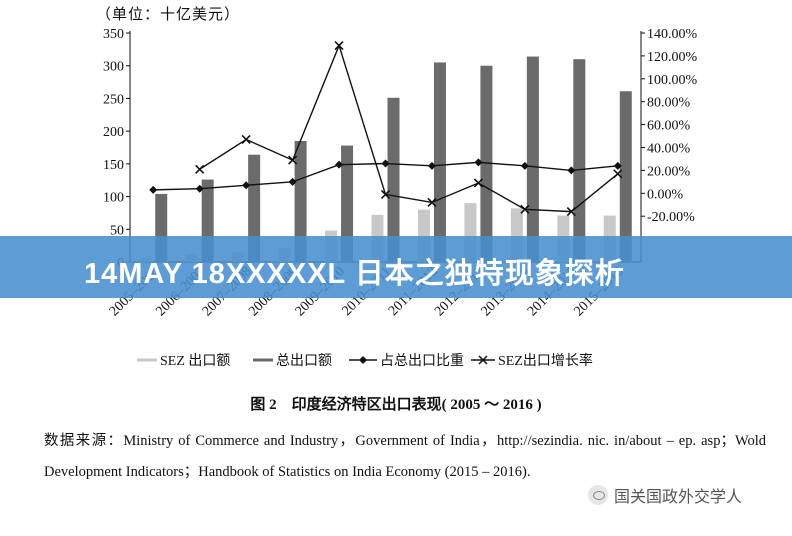  Describe the element at coordinates (669, 126) in the screenshot. I see `y-right-tick-label: 60.00%` at that location.